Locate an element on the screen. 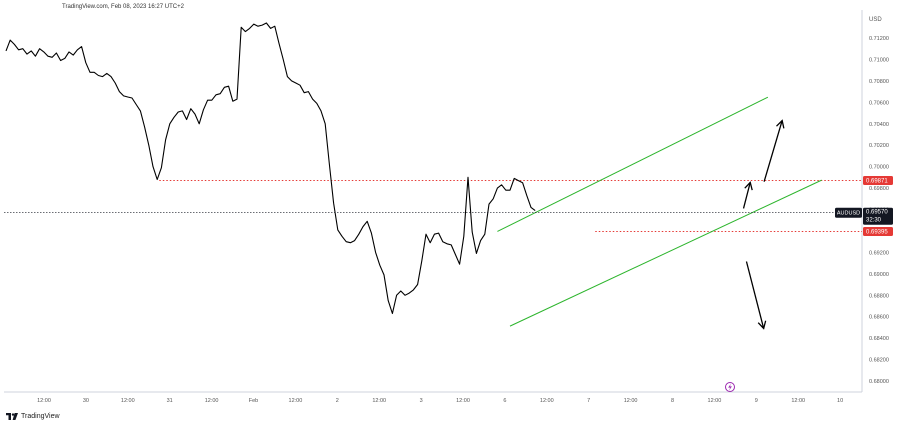 The height and width of the screenshot is (425, 900). price-tick-label: 0.68600 is located at coordinates (879, 318).